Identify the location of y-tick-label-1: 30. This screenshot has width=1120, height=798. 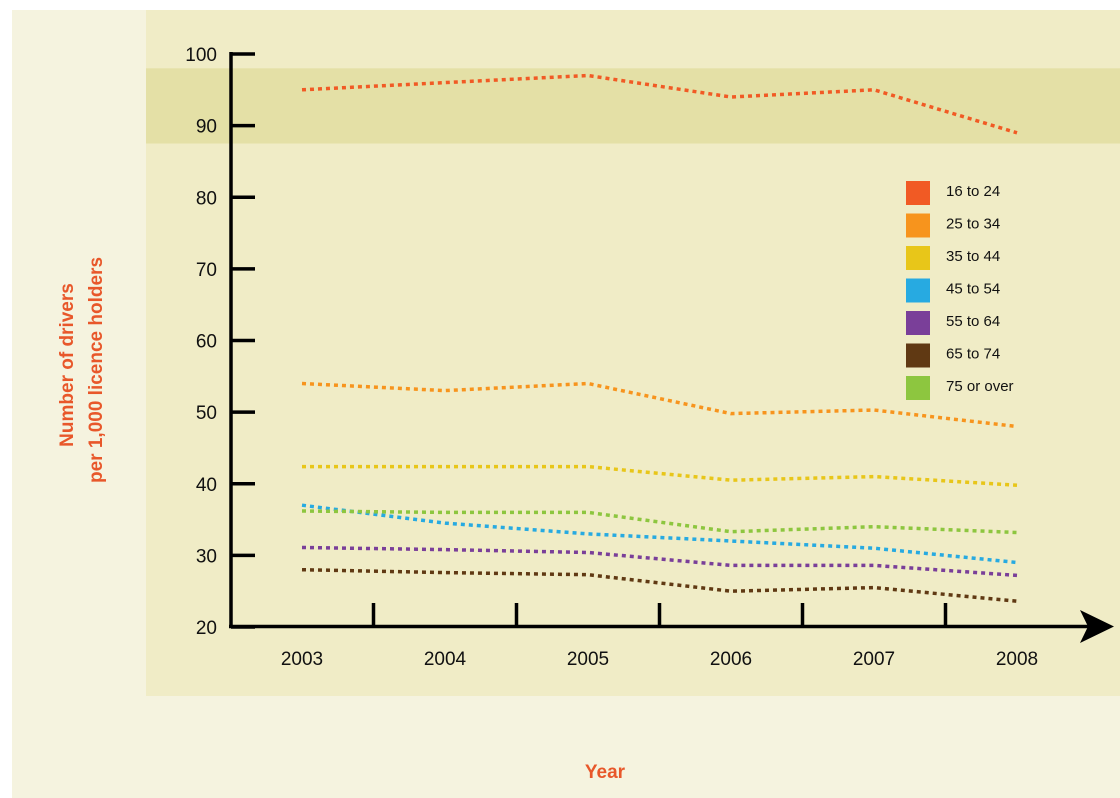
(206, 556).